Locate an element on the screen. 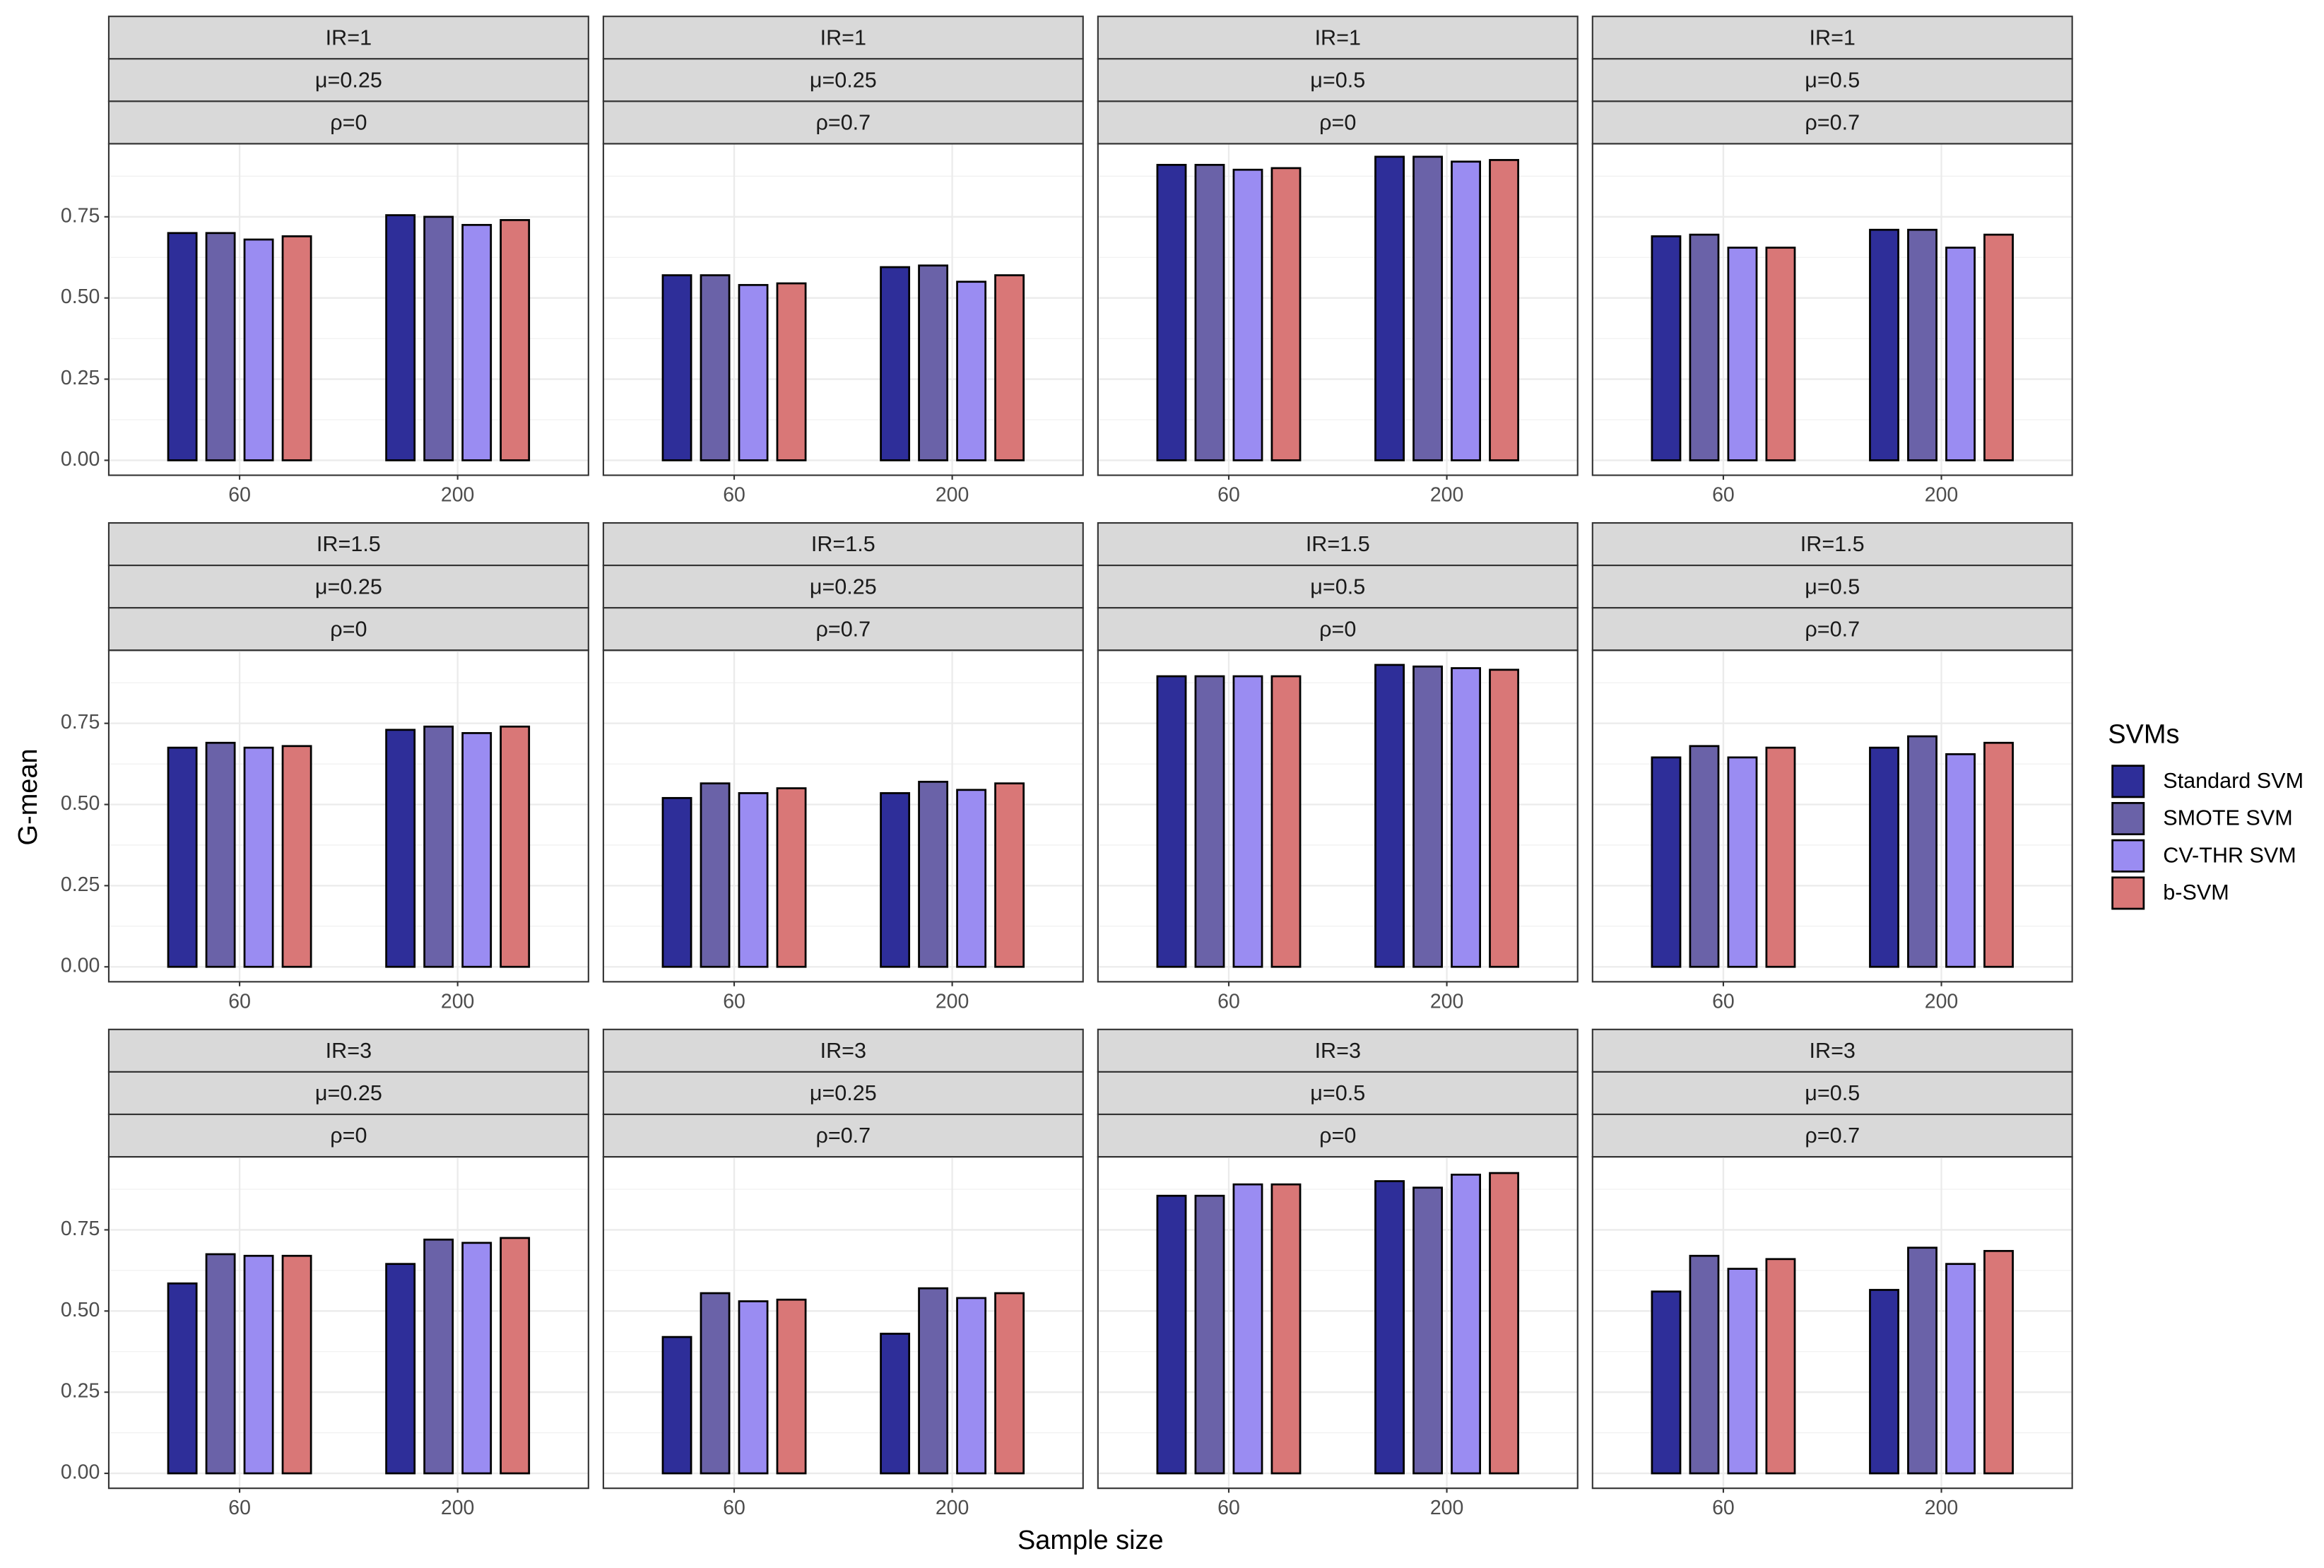 The height and width of the screenshot is (1568, 2324). legend-label: b-SVM is located at coordinates (2196, 892).